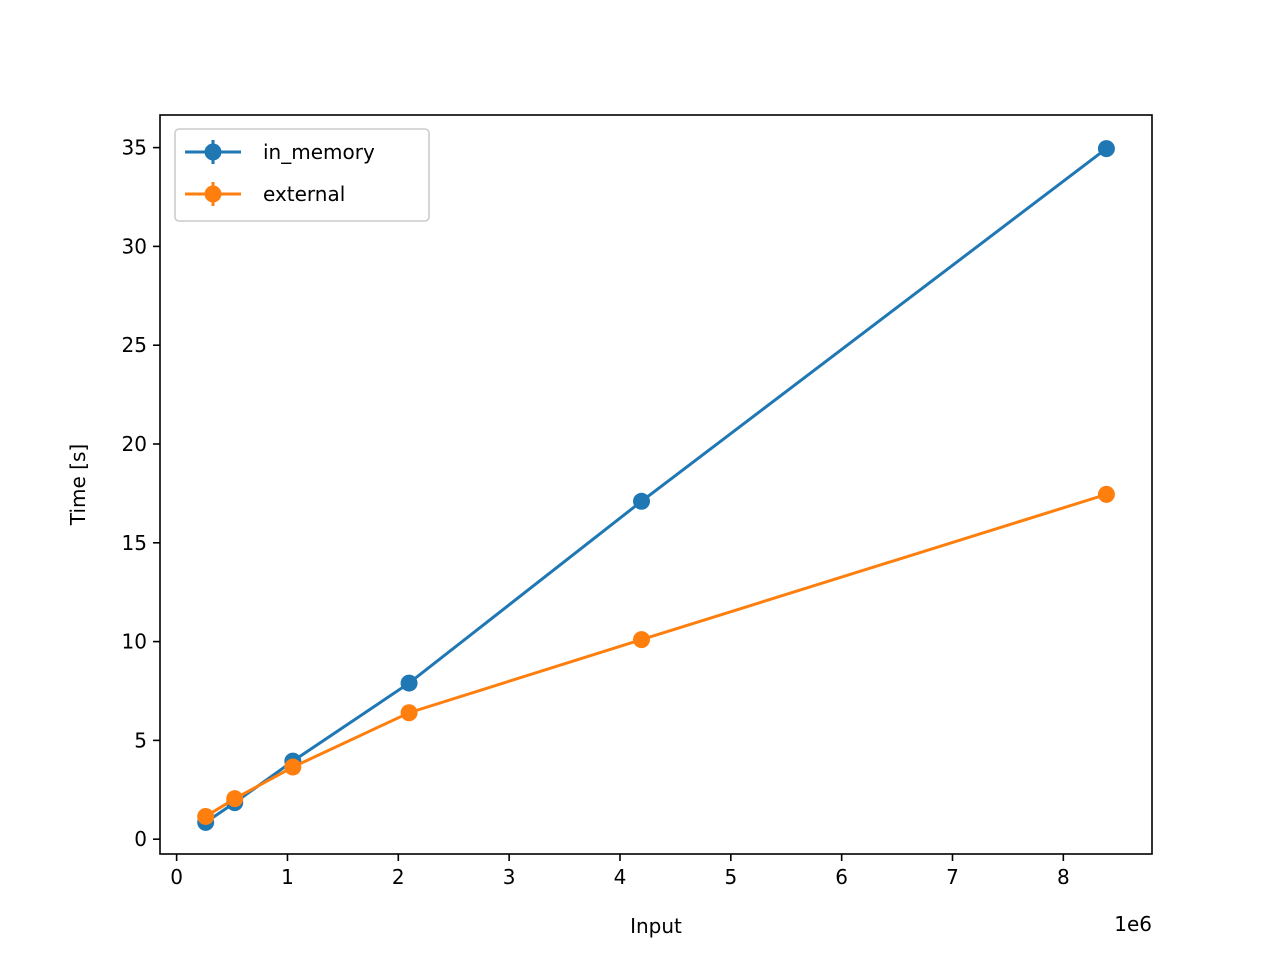 The image size is (1280, 964). Describe the element at coordinates (134, 642) in the screenshot. I see `y-tick-label: 10` at that location.